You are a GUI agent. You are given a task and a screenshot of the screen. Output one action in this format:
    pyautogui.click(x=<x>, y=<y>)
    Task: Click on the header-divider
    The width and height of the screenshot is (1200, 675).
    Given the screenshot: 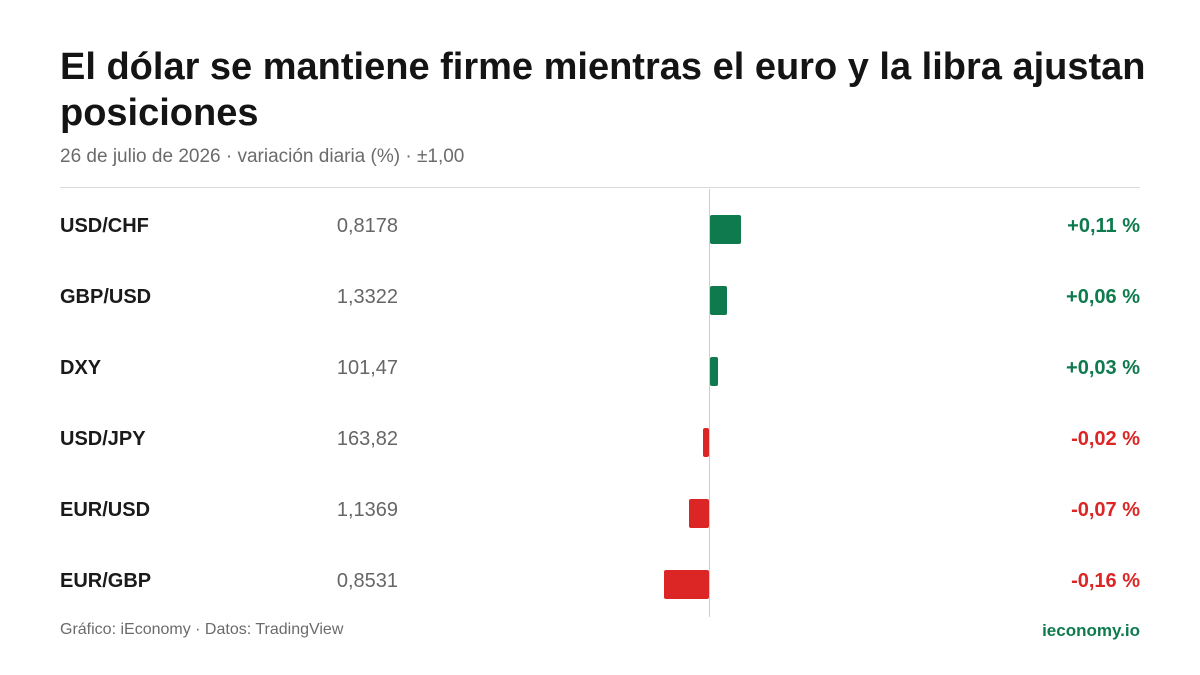 What is the action you would take?
    pyautogui.click(x=600, y=187)
    